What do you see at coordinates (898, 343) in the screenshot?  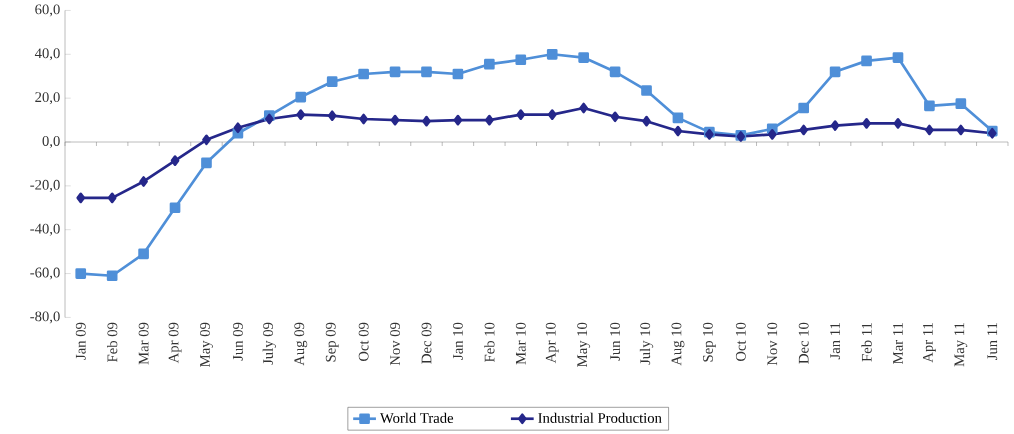 I see `x-tick-label: Mar 11` at bounding box center [898, 343].